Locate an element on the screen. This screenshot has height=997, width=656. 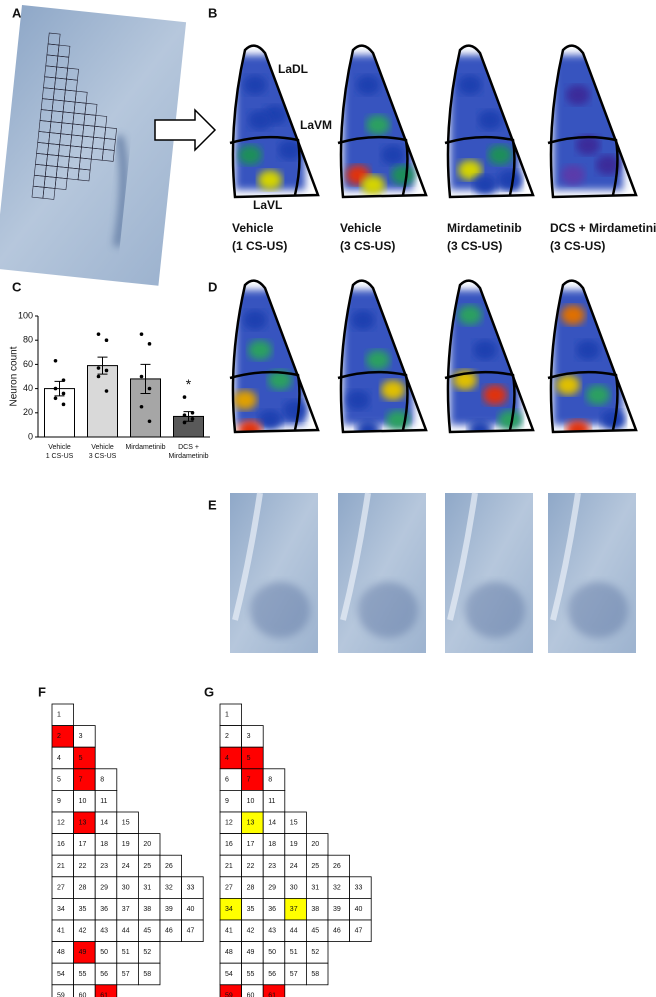
cell-label: 60 is located at coordinates (83, 994).